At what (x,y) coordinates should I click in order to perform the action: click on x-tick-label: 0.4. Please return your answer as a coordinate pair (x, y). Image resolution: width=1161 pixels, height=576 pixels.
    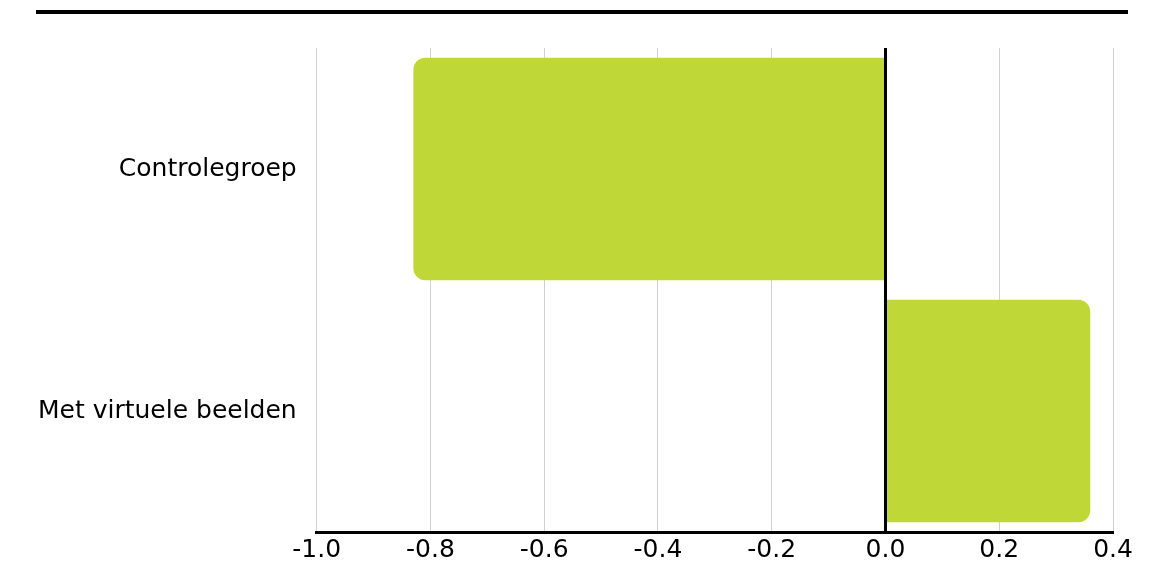
    Looking at the image, I should click on (1113, 548).